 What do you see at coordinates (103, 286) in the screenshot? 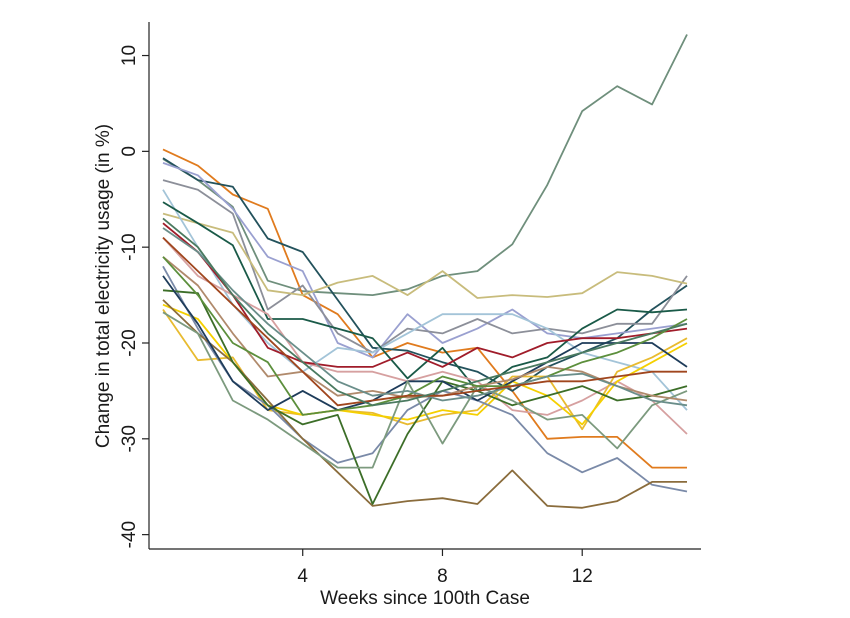
I see `y-axis-title: Change in total electricity usage (in %)` at bounding box center [103, 286].